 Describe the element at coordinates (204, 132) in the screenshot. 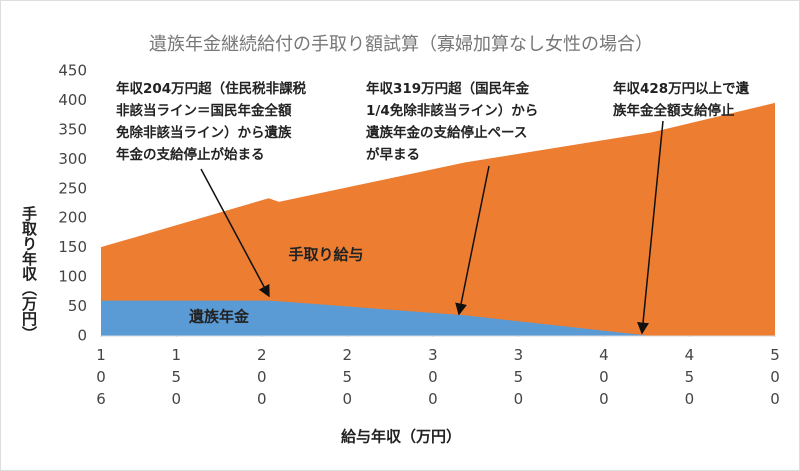

I see `annotation: 免除非該当ライン）から遺族` at that location.